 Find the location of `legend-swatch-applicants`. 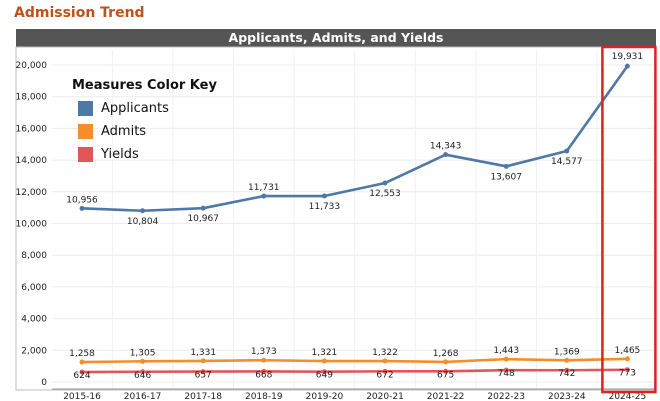

legend-swatch-applicants is located at coordinates (85, 108).